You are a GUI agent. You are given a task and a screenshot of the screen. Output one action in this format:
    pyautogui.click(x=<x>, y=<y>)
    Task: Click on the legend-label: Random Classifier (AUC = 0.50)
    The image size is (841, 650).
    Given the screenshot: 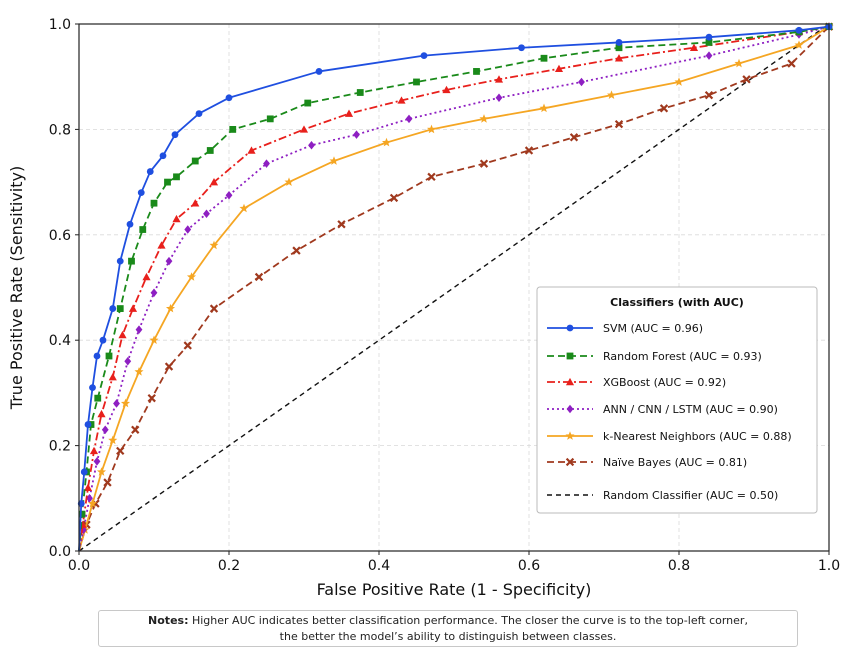 What is the action you would take?
    pyautogui.click(x=690, y=495)
    